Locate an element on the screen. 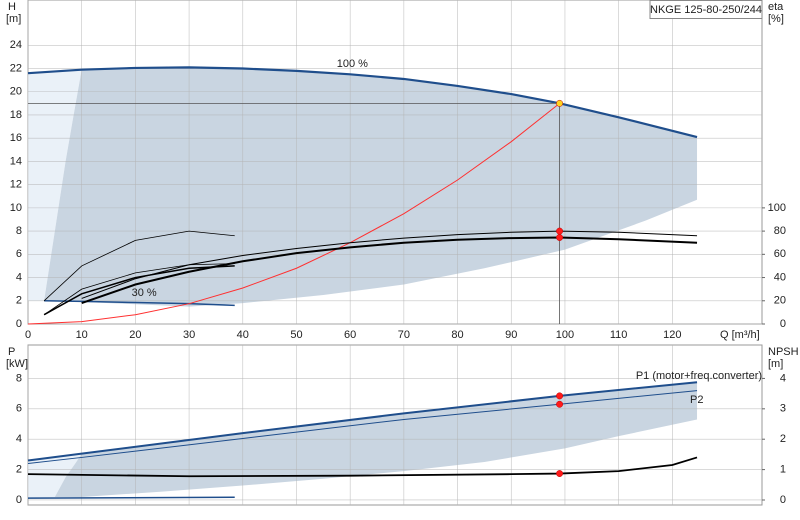 The width and height of the screenshot is (800, 520). x-tick-label: 40 is located at coordinates (243, 335).